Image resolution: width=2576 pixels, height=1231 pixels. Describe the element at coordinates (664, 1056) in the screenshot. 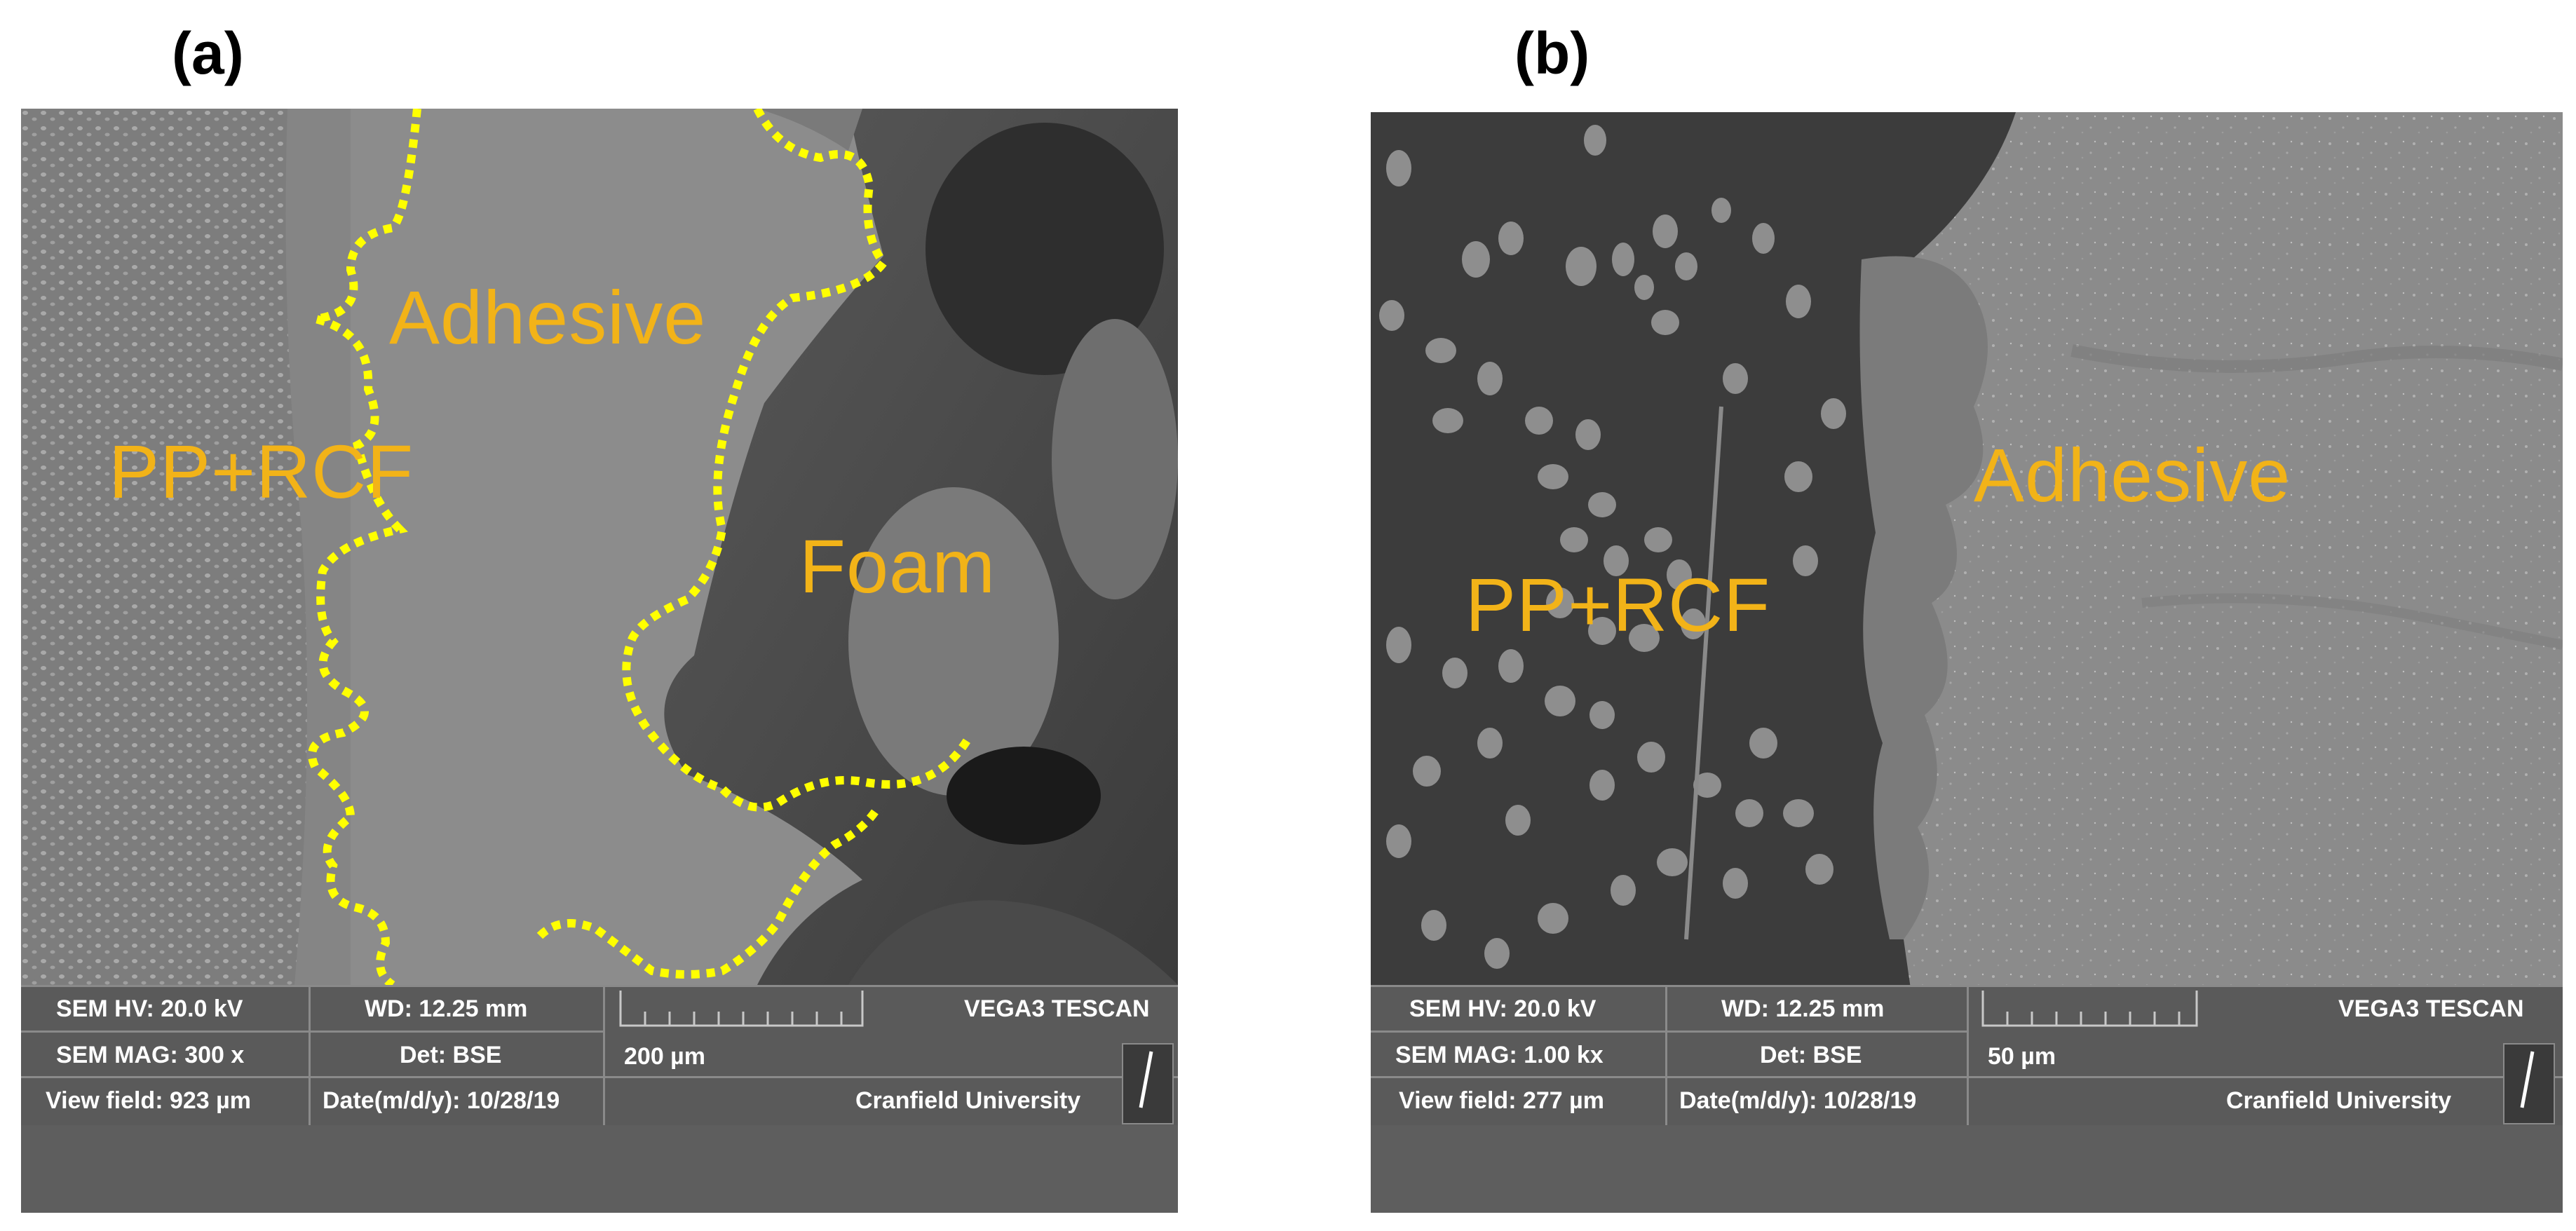

I see `scale-bar-label: 200 µm` at that location.